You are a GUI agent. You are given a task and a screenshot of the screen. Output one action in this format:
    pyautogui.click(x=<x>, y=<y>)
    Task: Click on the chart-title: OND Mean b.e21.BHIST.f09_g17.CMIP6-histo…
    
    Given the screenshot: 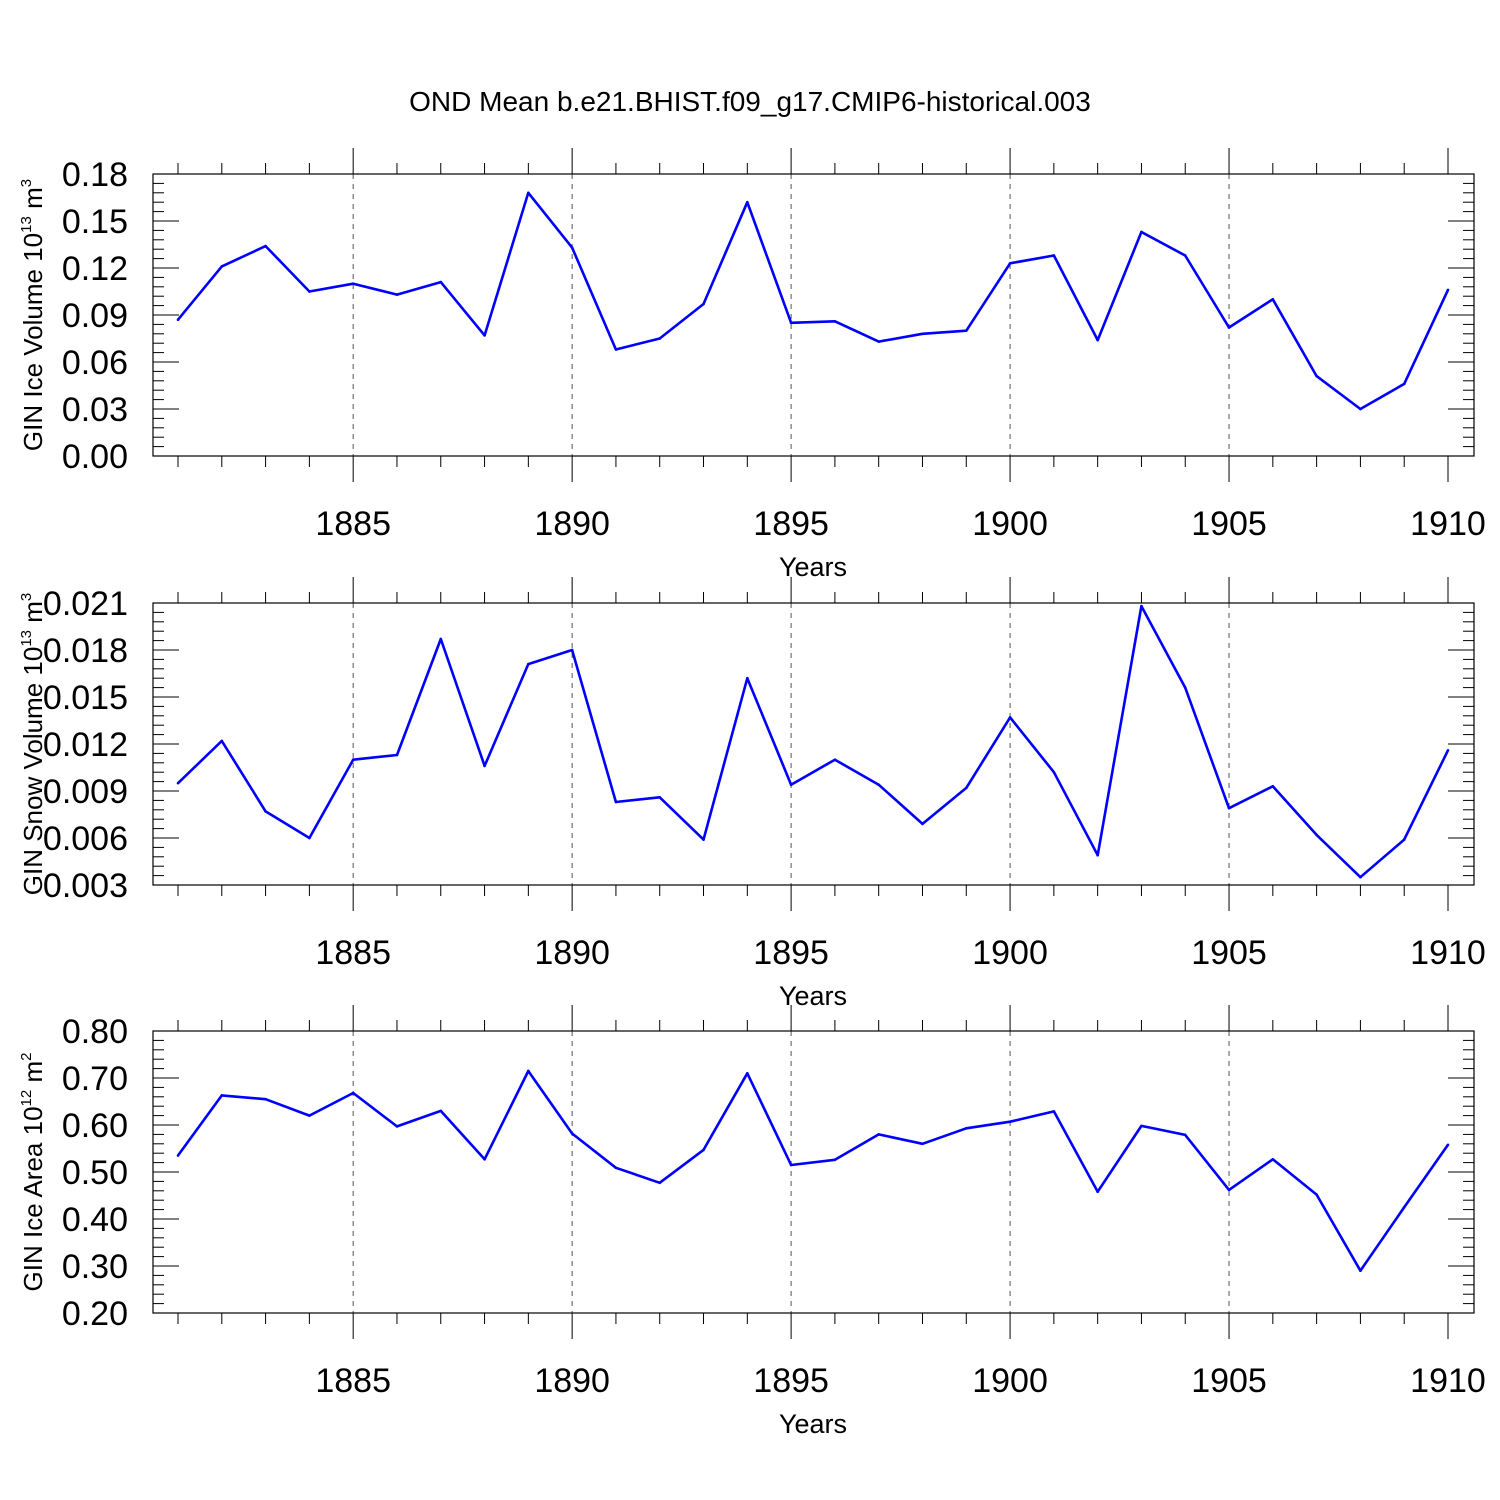 What is the action you would take?
    pyautogui.click(x=750, y=101)
    